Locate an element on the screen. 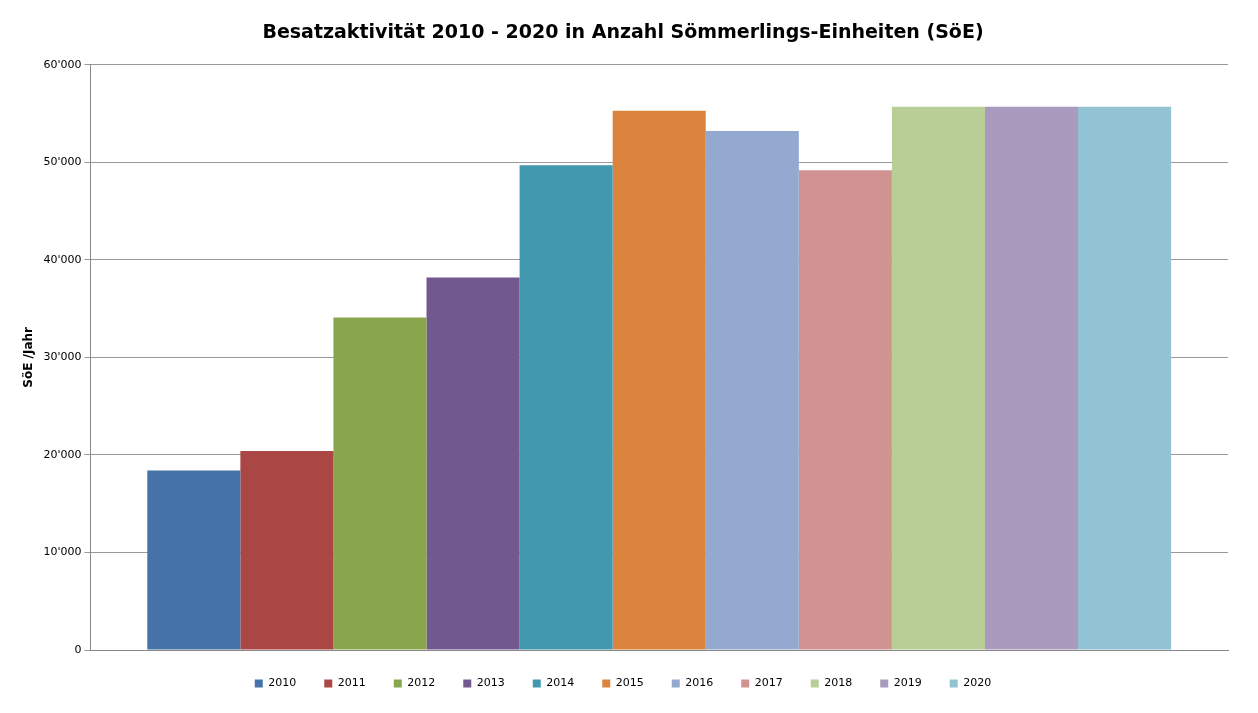 Image resolution: width=1258 pixels, height=713 pixels. y-tick-label: 20'000 is located at coordinates (62, 454).